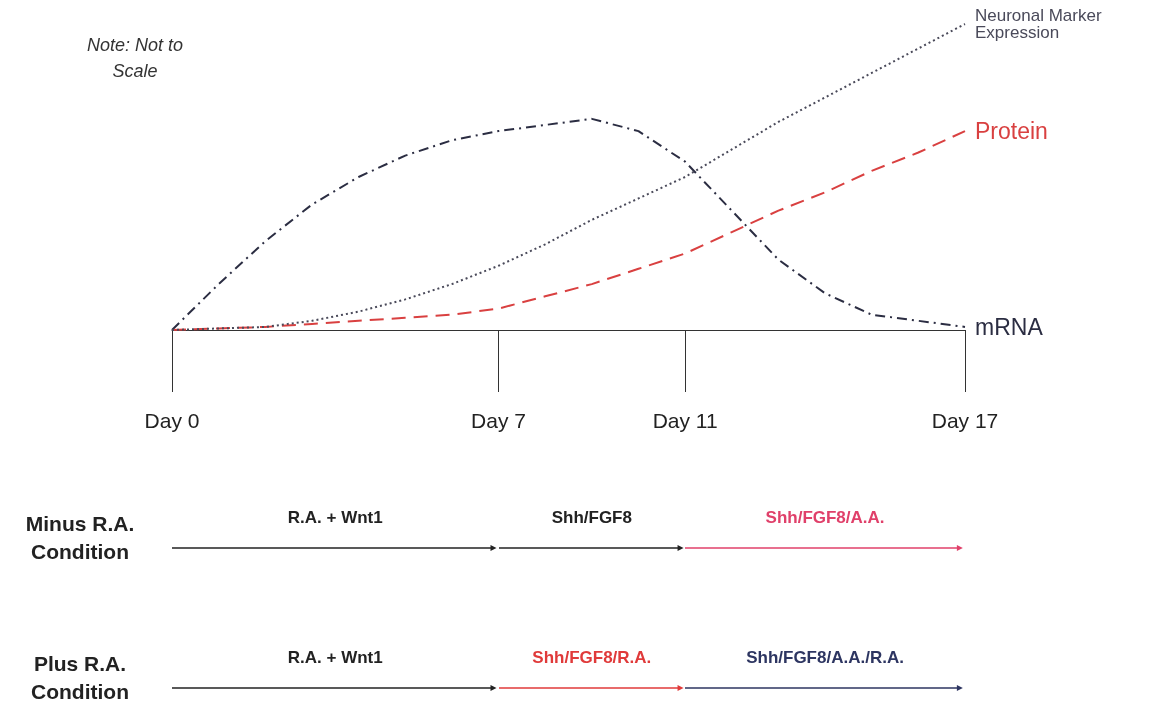 The height and width of the screenshot is (706, 1154). Describe the element at coordinates (498, 420) in the screenshot. I see `x-tick-label: Day 7` at that location.